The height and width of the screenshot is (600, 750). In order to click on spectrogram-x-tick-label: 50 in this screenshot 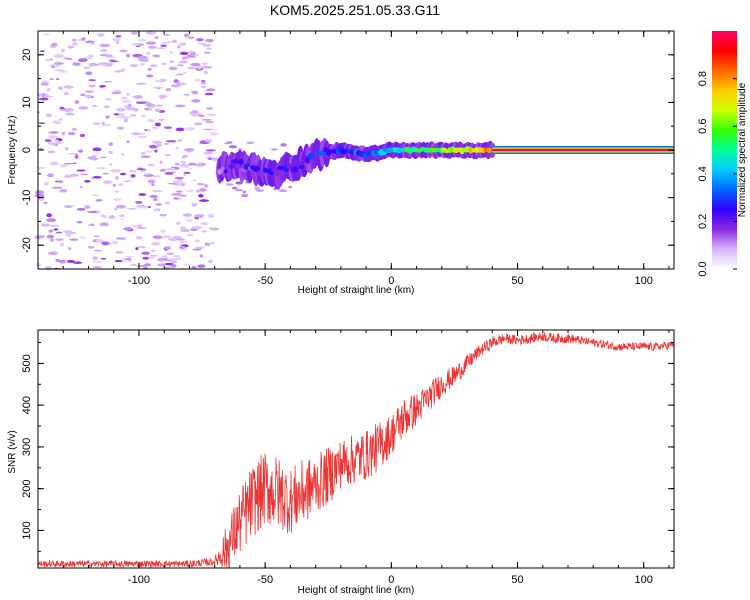, I will do `click(517, 281)`.